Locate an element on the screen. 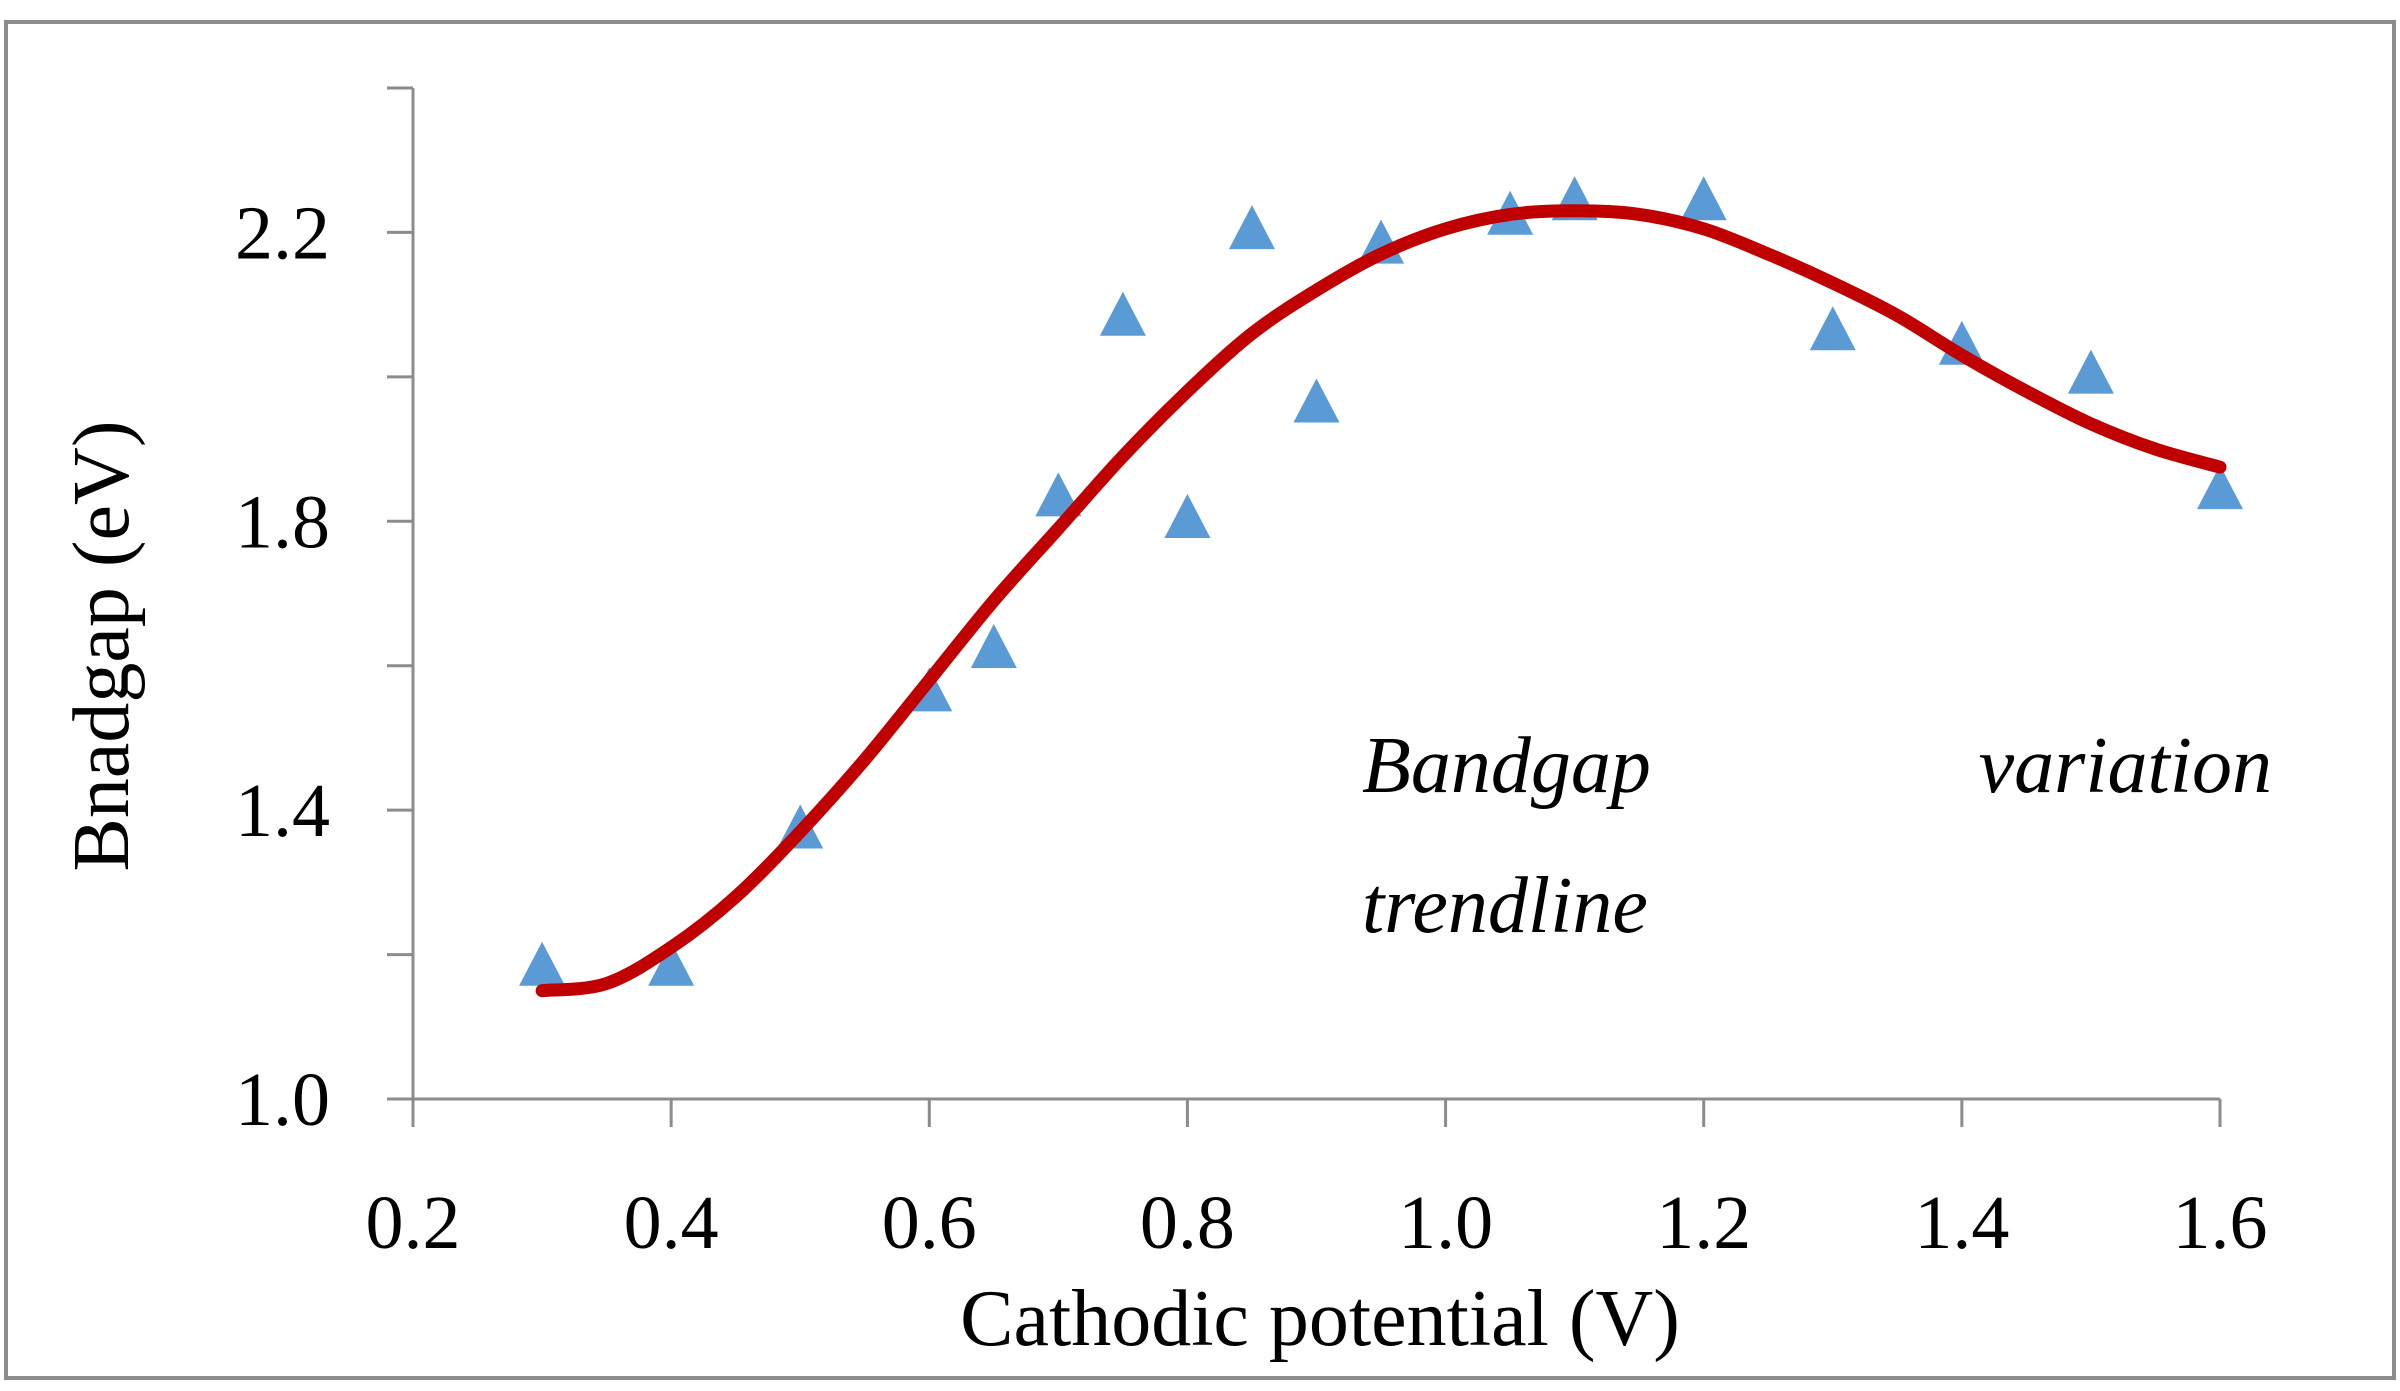  y-tick-label: 1.8 is located at coordinates (282, 522).